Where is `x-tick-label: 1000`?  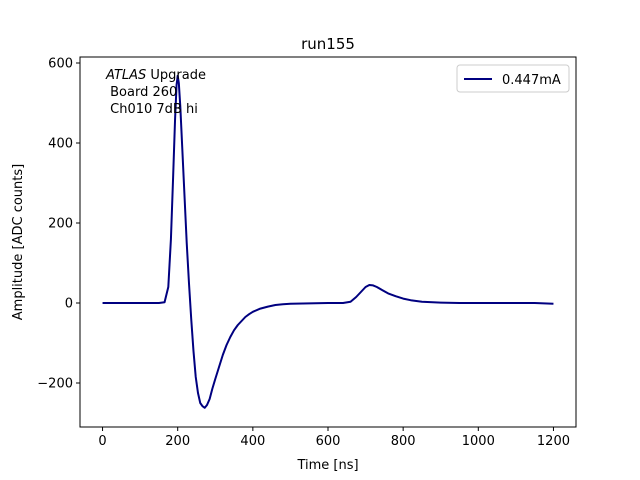 x-tick-label: 1000 is located at coordinates (478, 441).